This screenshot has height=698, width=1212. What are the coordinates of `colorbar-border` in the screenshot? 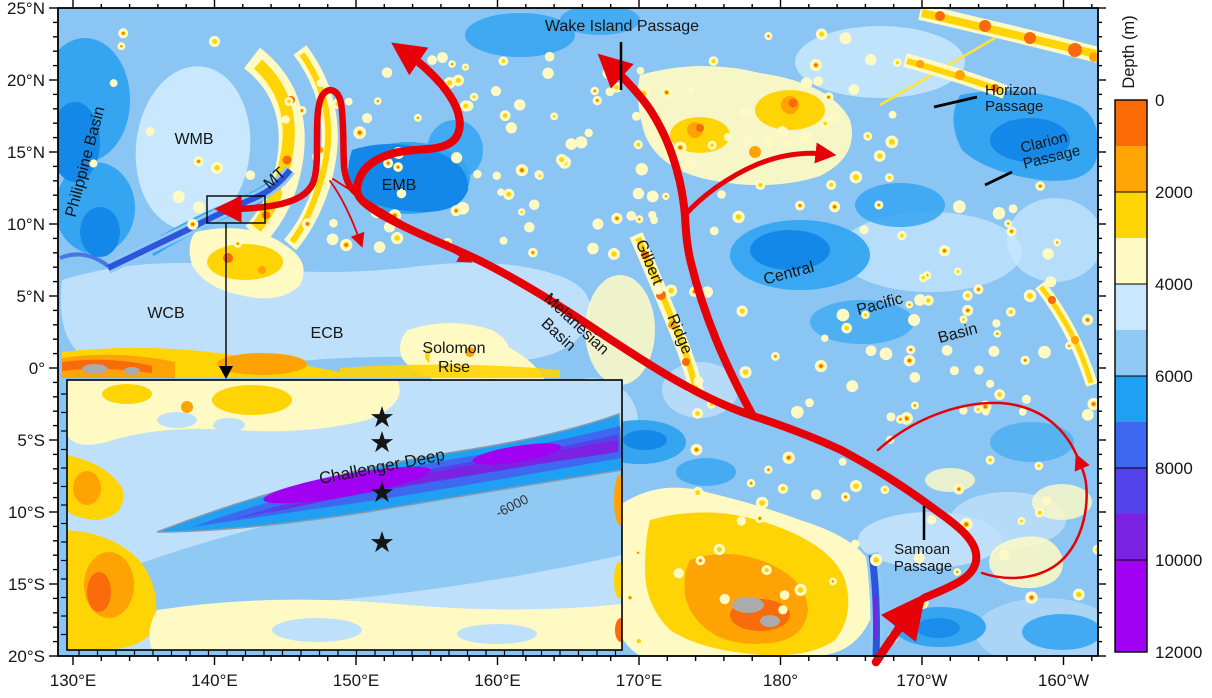 It's located at (1131, 376).